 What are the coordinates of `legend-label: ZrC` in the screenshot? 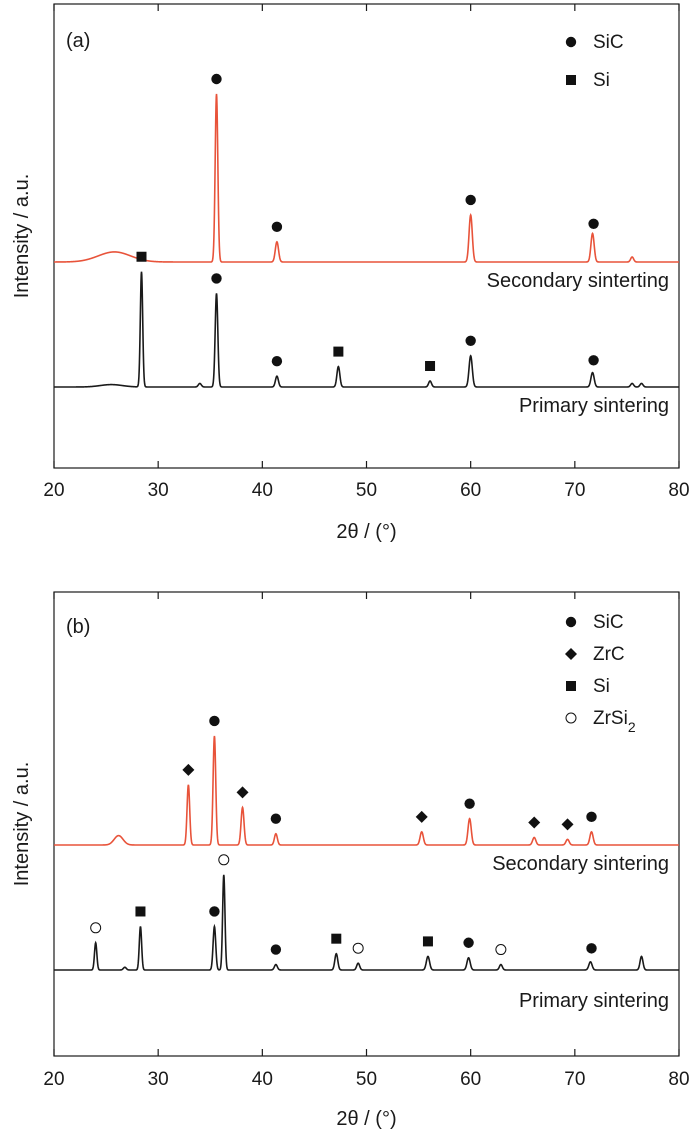 It's located at (609, 654).